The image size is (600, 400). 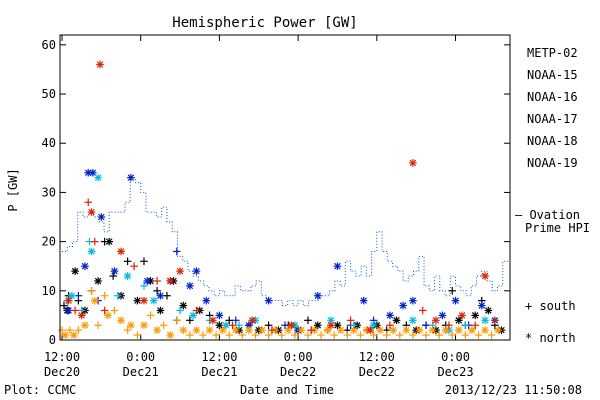 What do you see at coordinates (49, 291) in the screenshot?
I see `y-tick-label: 10` at bounding box center [49, 291].